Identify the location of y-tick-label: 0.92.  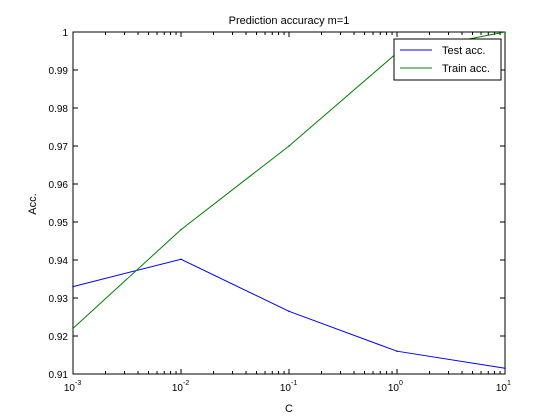
(59, 337).